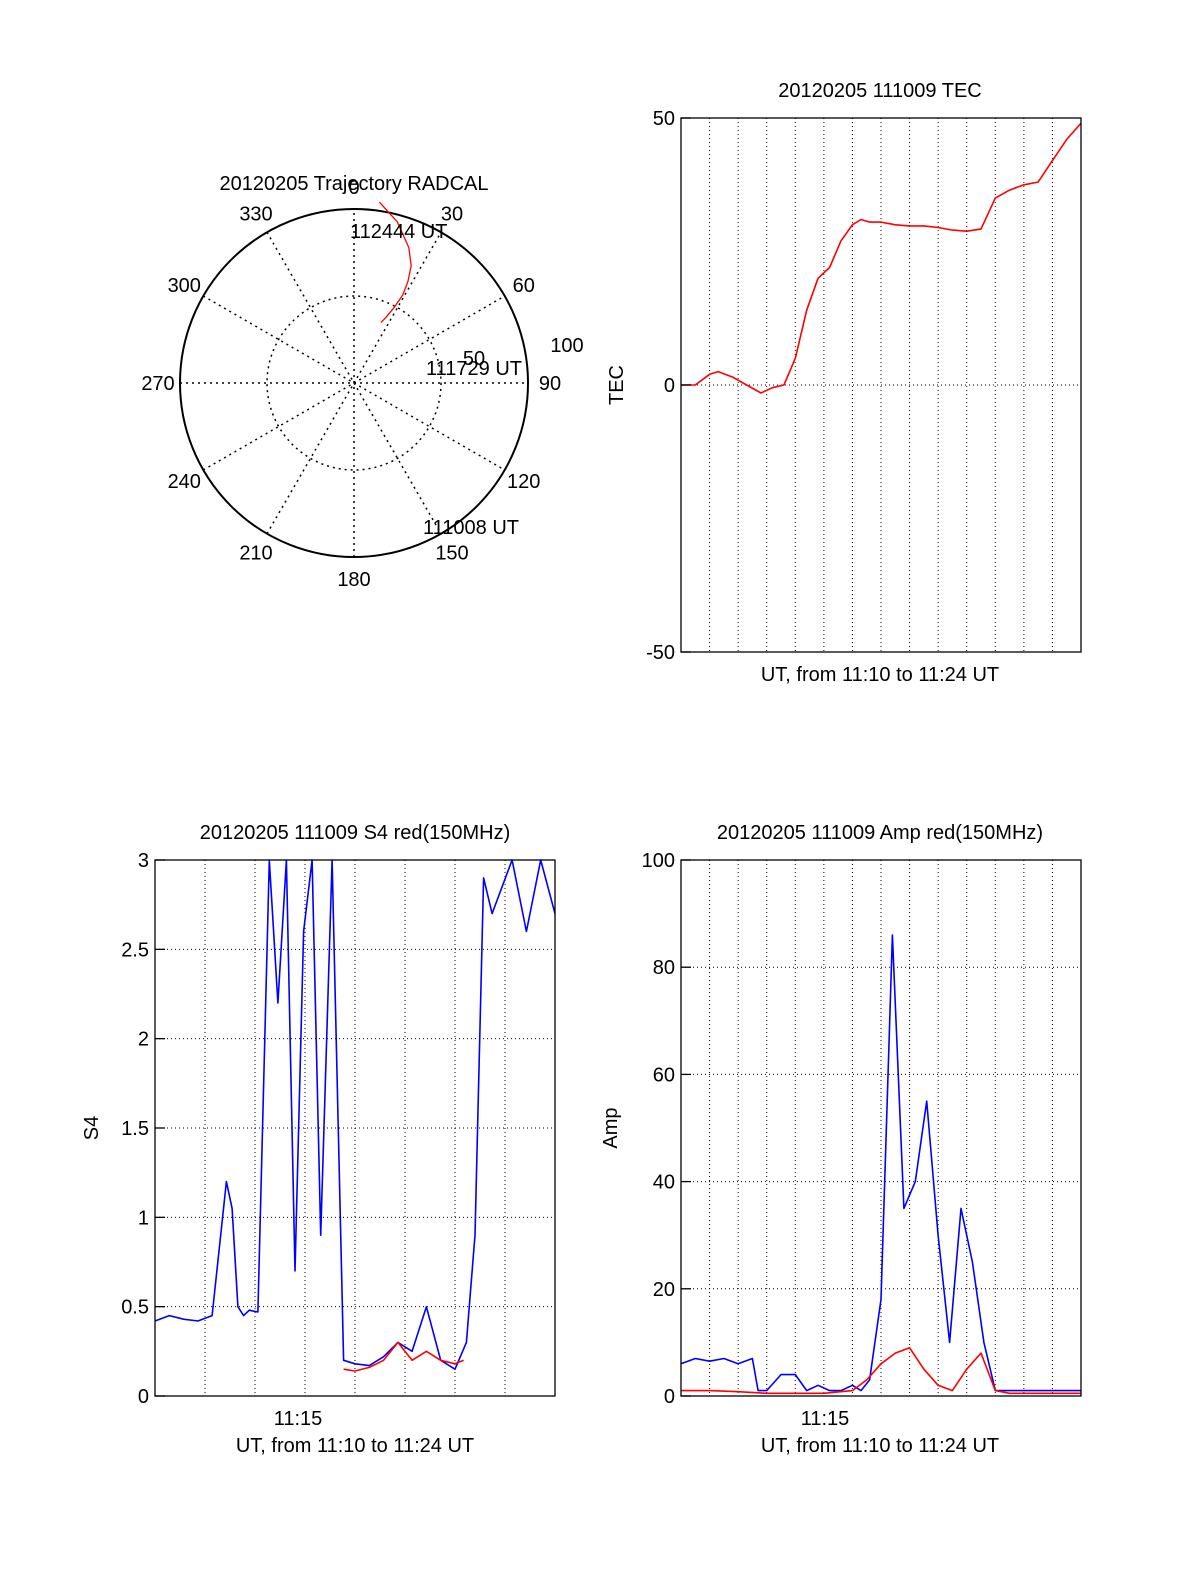 The image size is (1200, 1575). I want to click on polar-radial-label-100: 100, so click(566, 346).